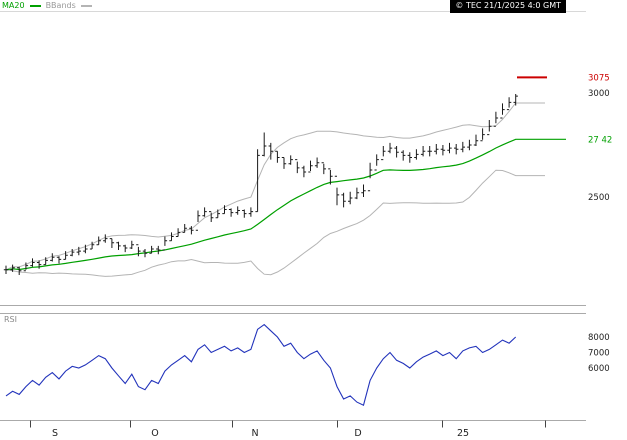 The height and width of the screenshot is (440, 627). I want to click on rsi-panel-label: RSI, so click(10, 319).